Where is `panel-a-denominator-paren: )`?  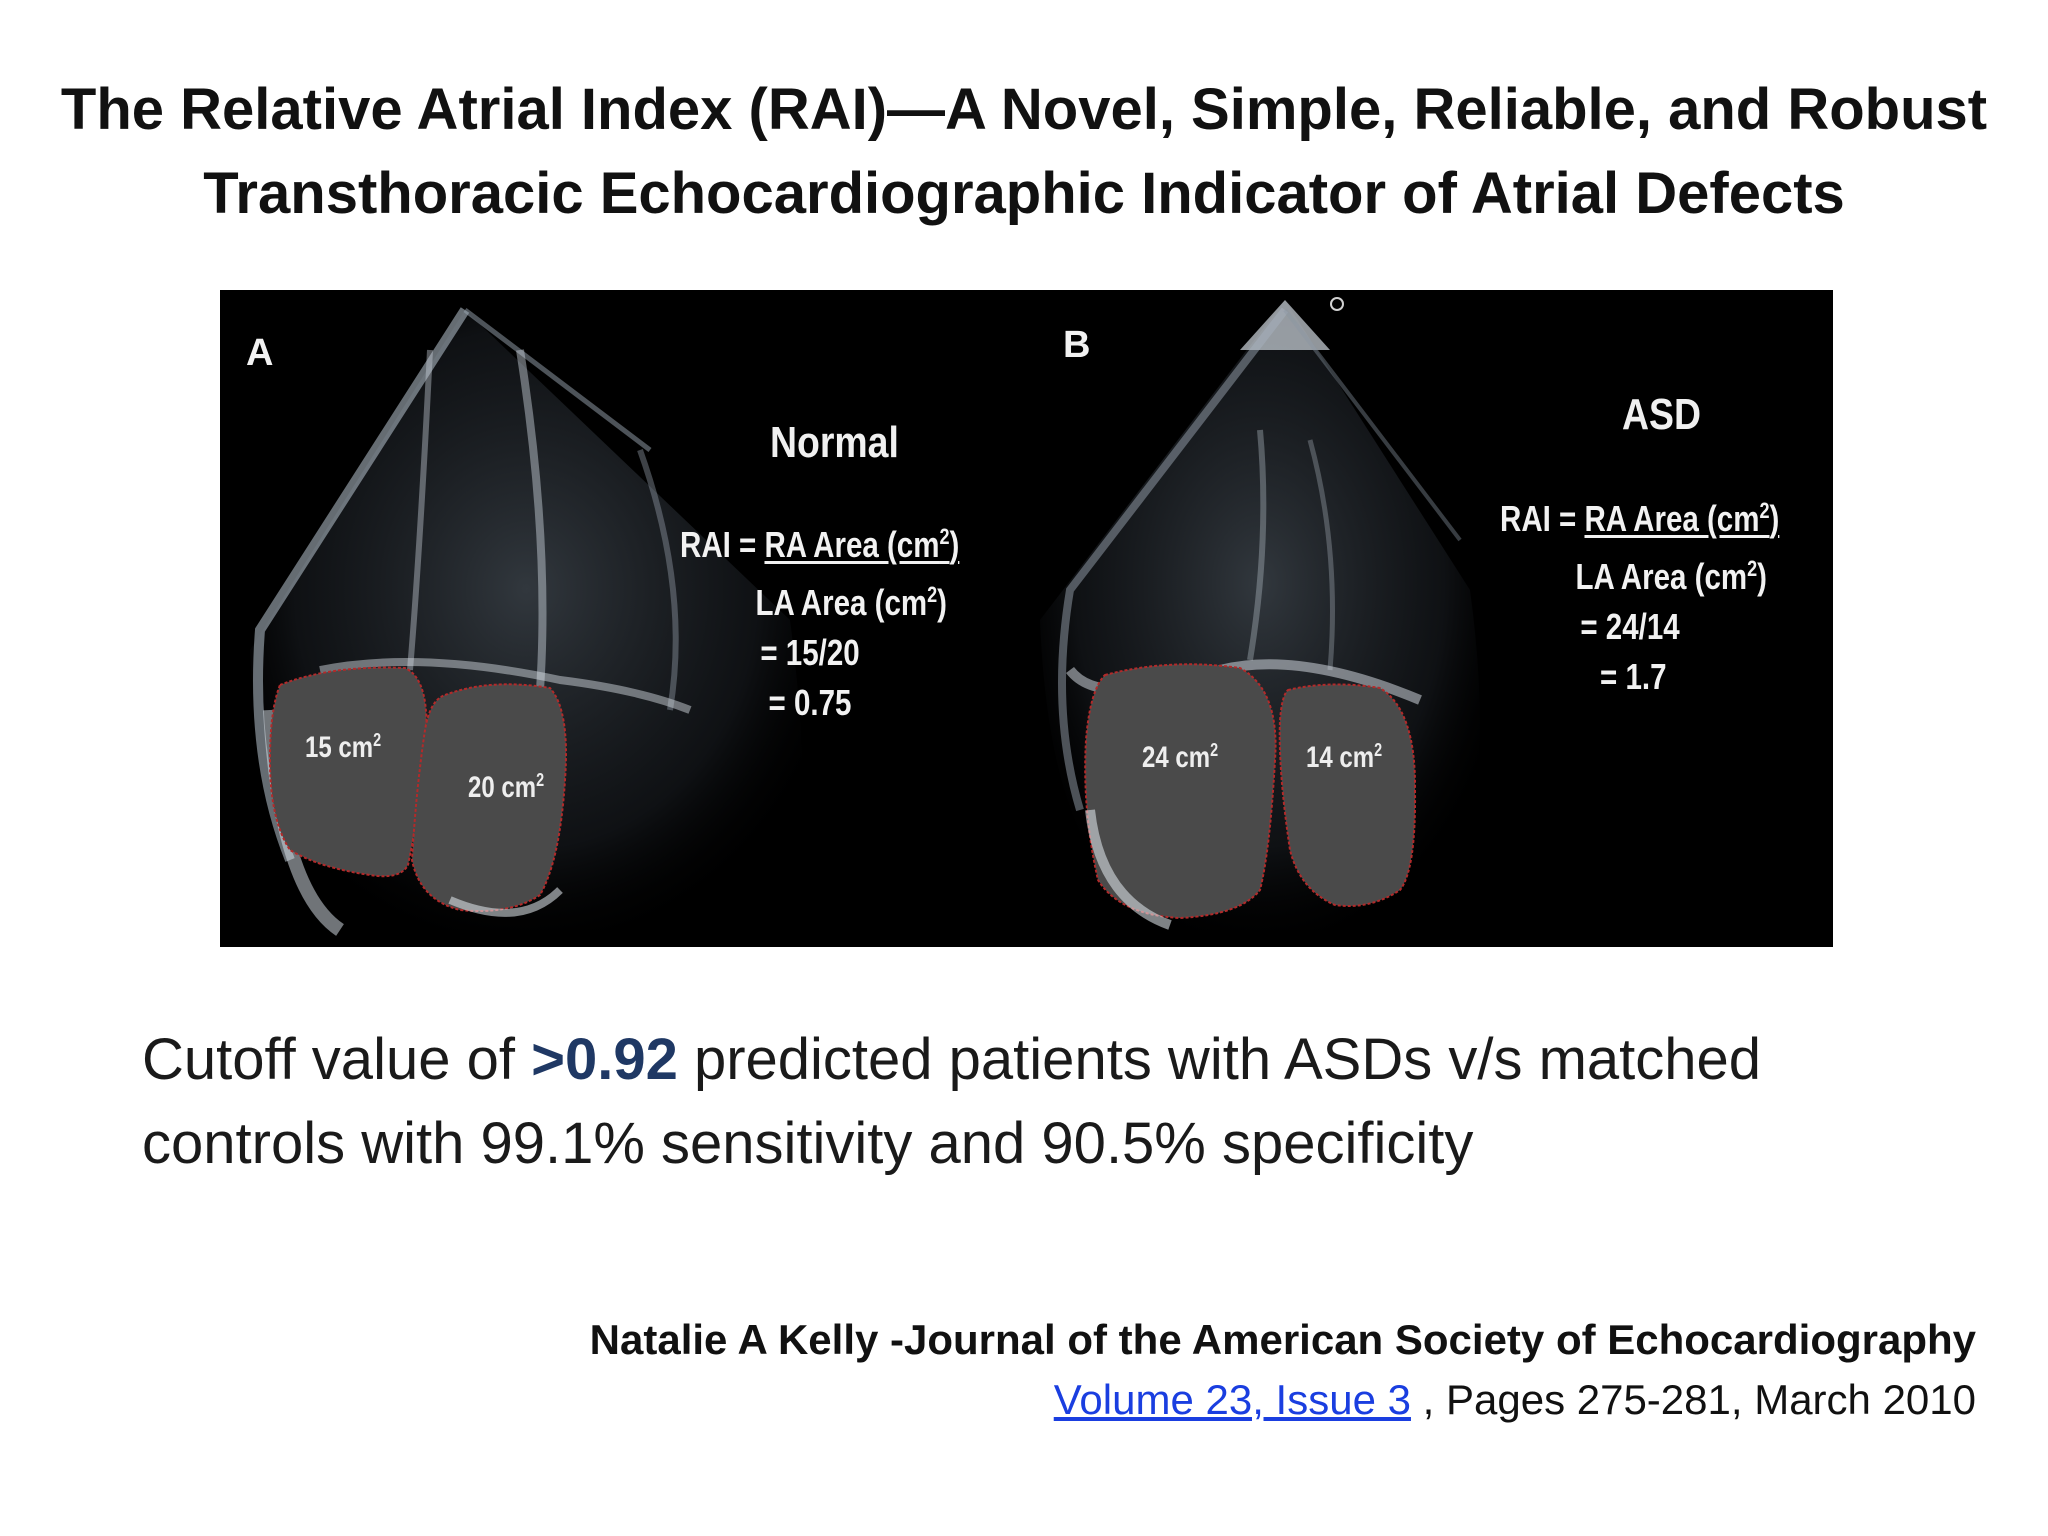
panel-a-denominator-paren: ) is located at coordinates (942, 602).